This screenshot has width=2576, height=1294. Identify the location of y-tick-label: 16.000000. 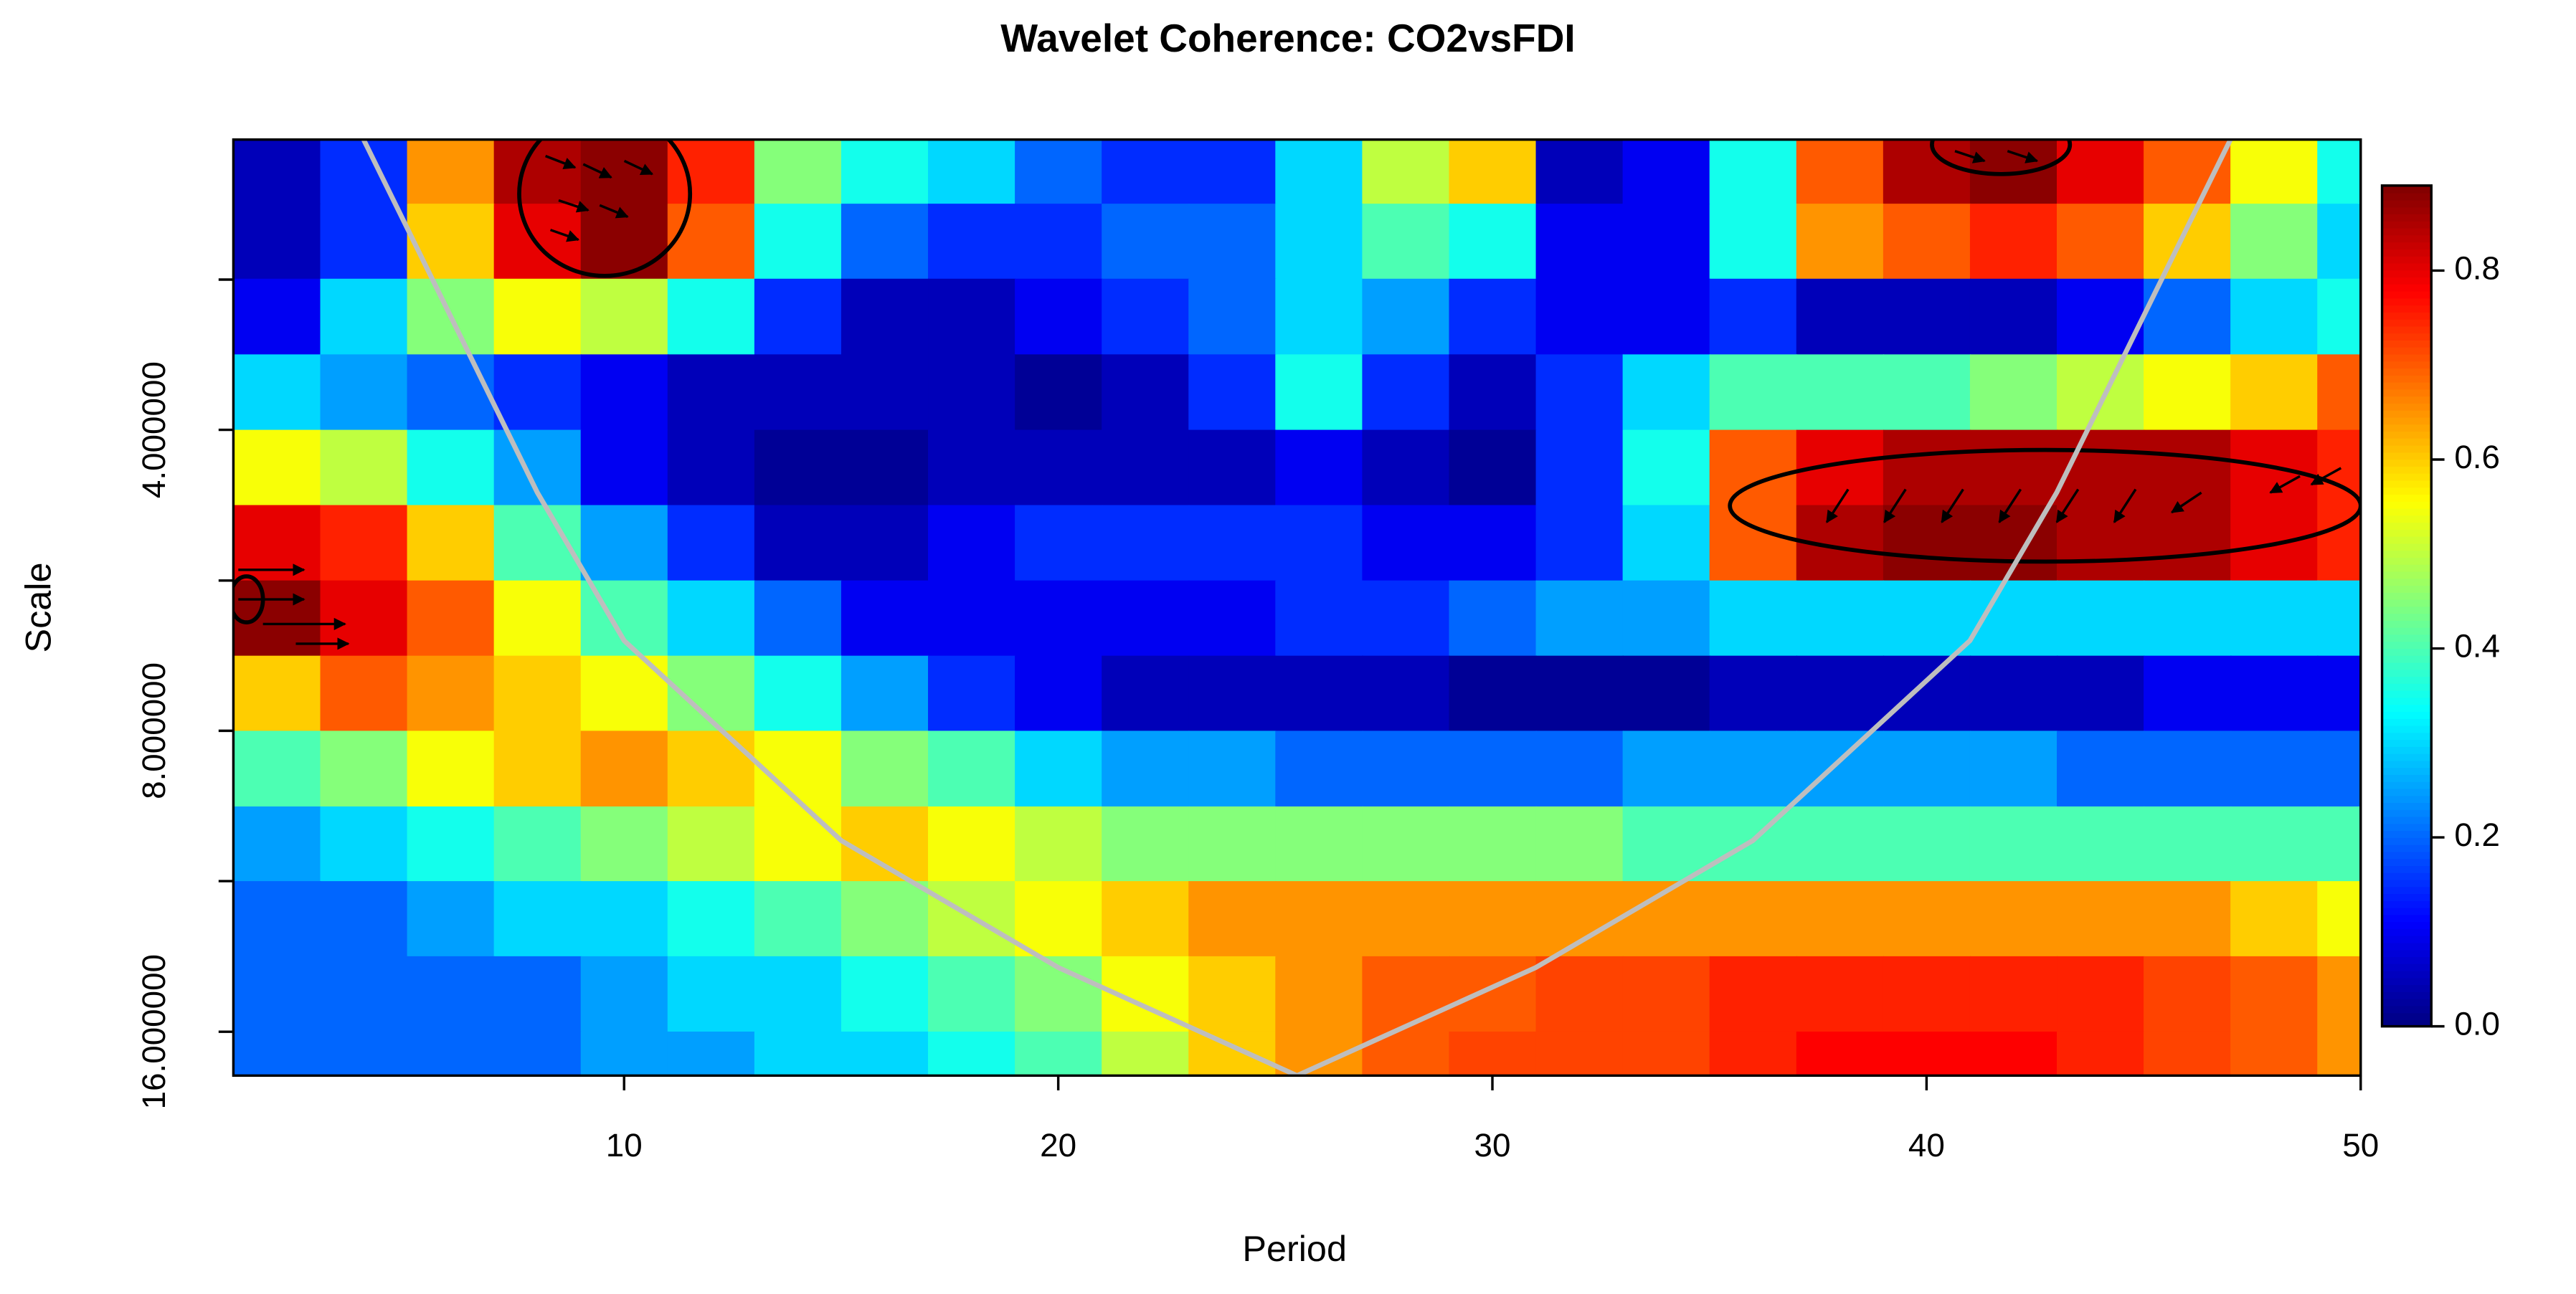
(154, 1031).